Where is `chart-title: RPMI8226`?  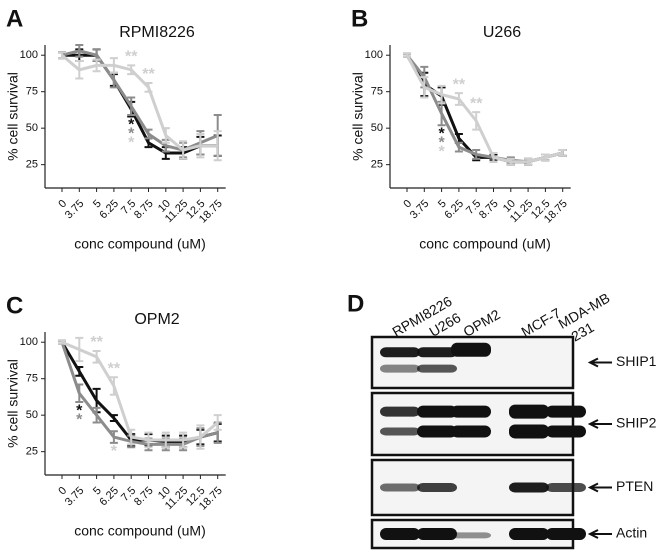 chart-title: RPMI8226 is located at coordinates (157, 32).